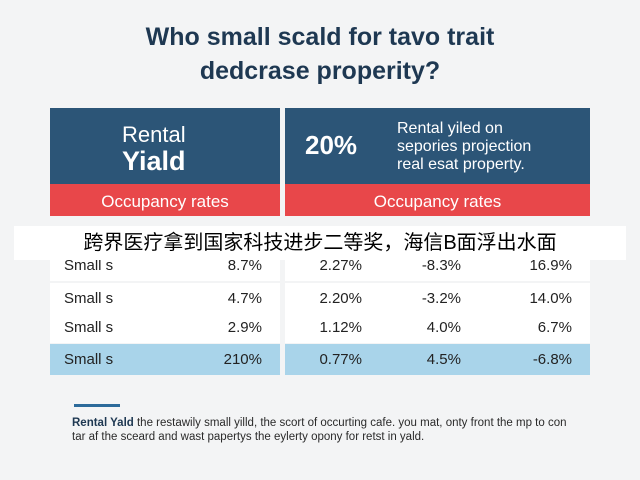 The image size is (640, 480). I want to click on left-occupancy-band: Occupancy rates, so click(165, 200).